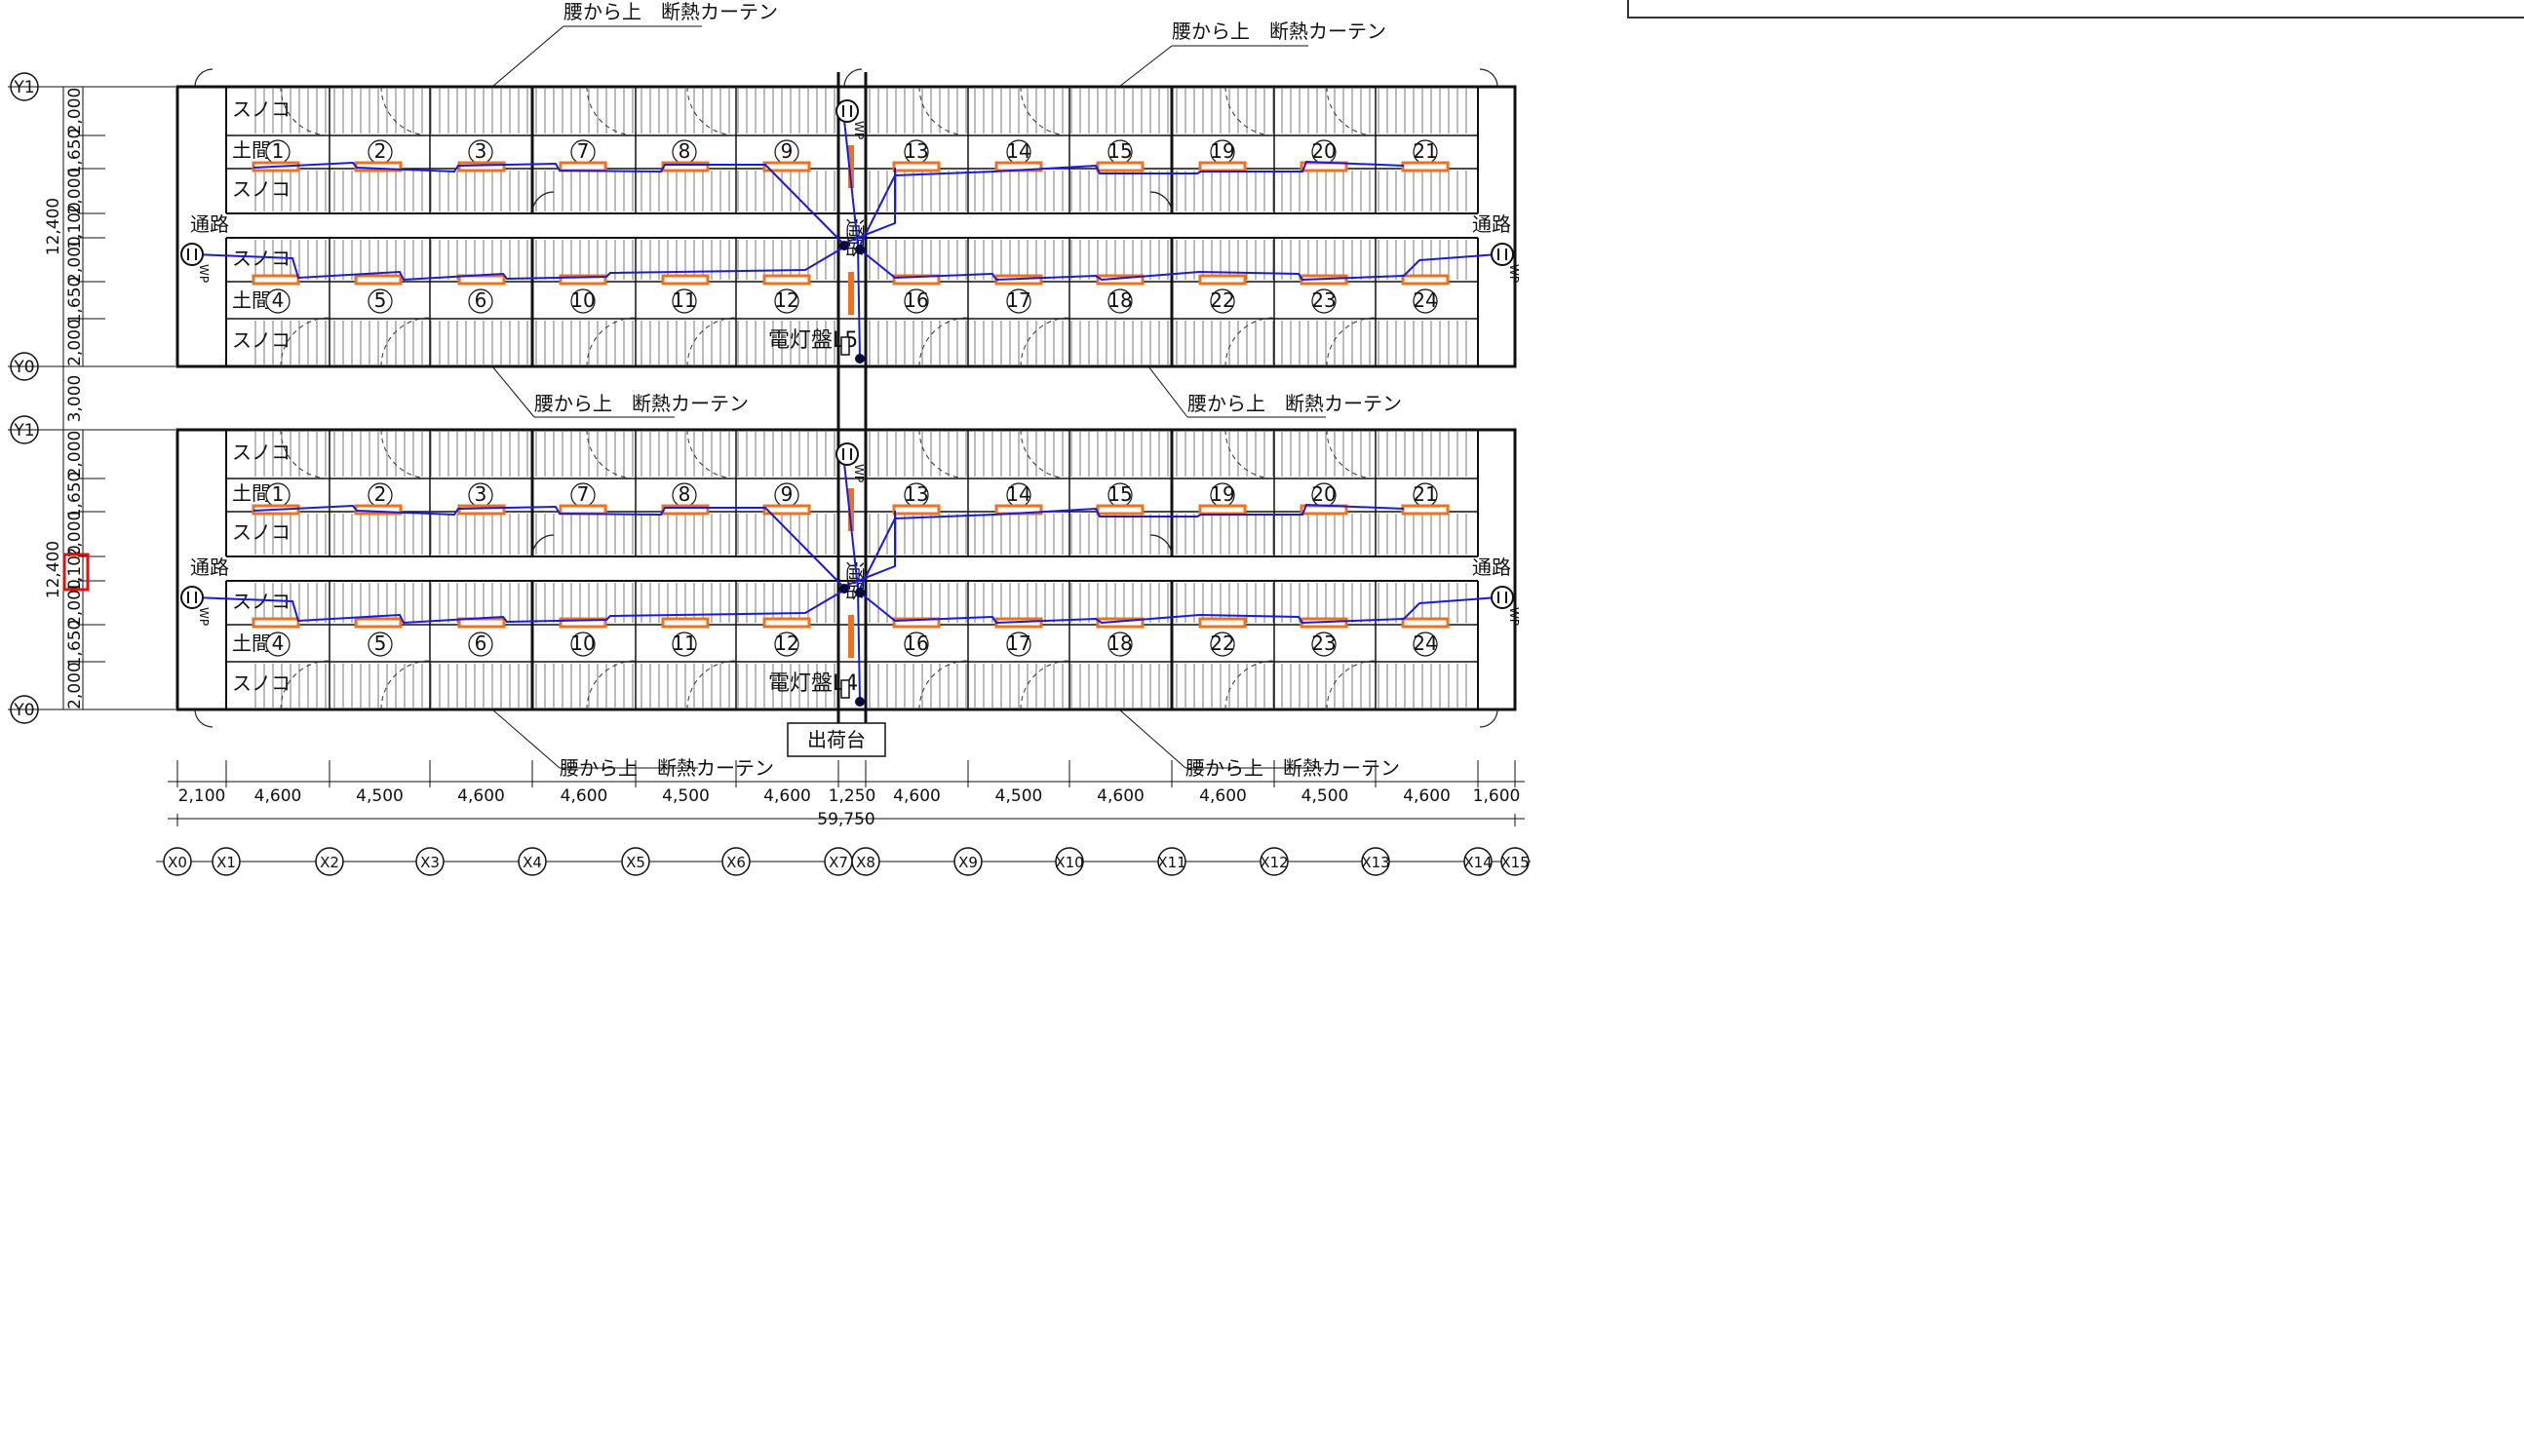 The image size is (2524, 1456). What do you see at coordinates (916, 151) in the screenshot?
I see `pen-number: 13` at bounding box center [916, 151].